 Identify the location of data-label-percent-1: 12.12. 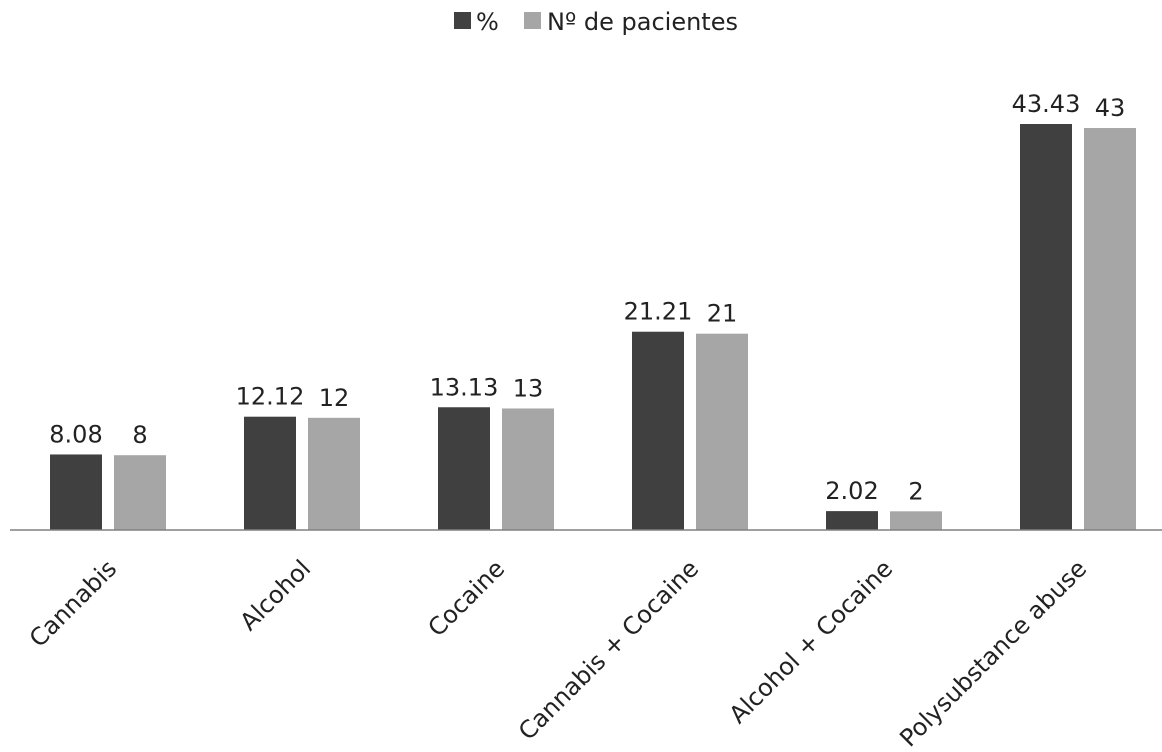
(270, 397).